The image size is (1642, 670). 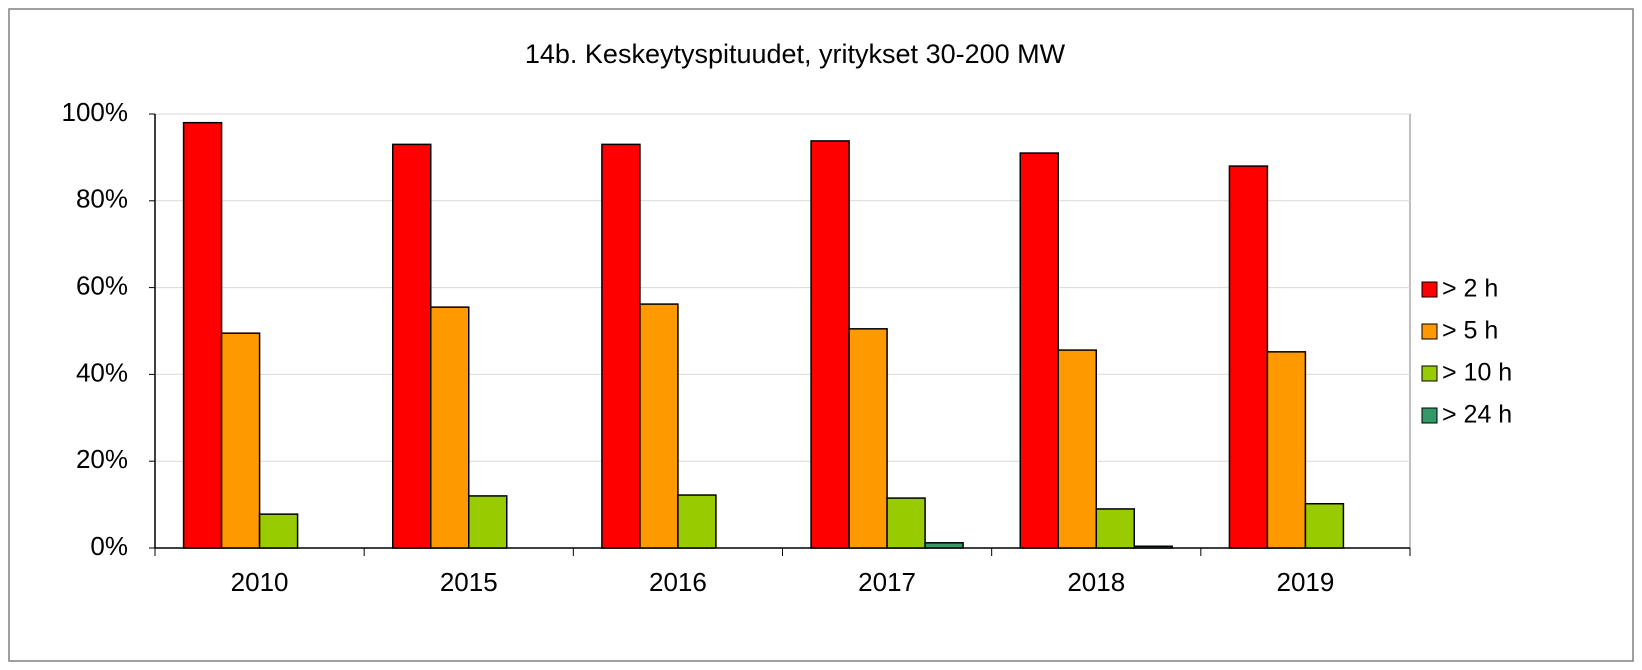 What do you see at coordinates (102, 459) in the screenshot?
I see `y-tick-label: 20%` at bounding box center [102, 459].